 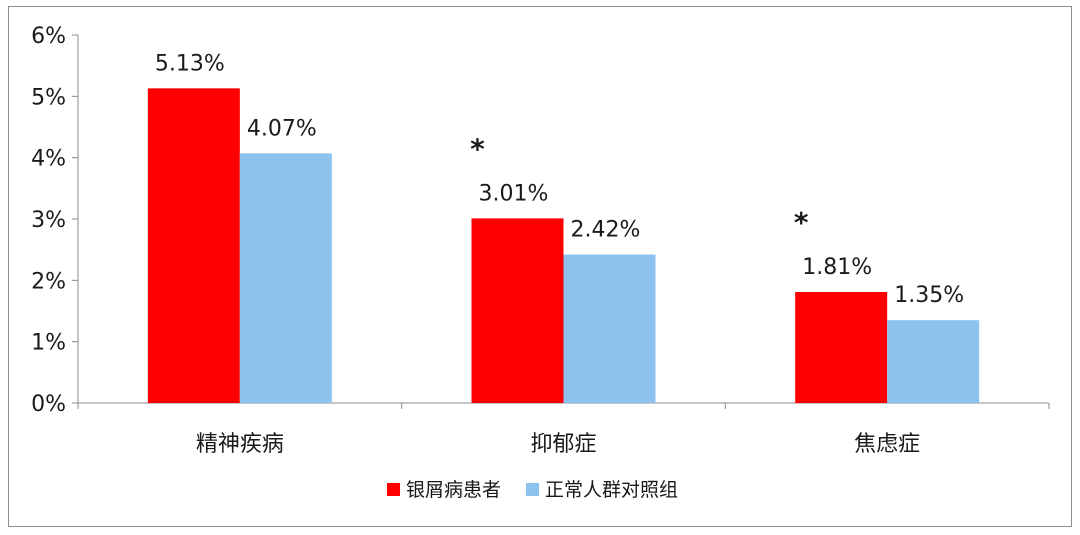 What do you see at coordinates (48, 404) in the screenshot?
I see `y-tick-label: 0%` at bounding box center [48, 404].